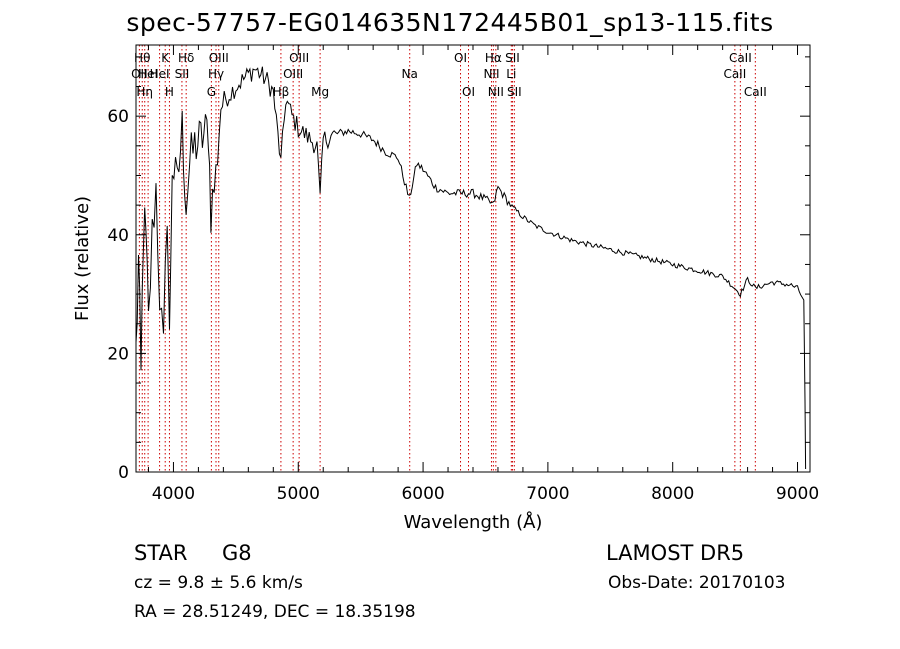 This screenshot has height=649, width=900. I want to click on marker-label-h-3968: H, so click(169, 92).